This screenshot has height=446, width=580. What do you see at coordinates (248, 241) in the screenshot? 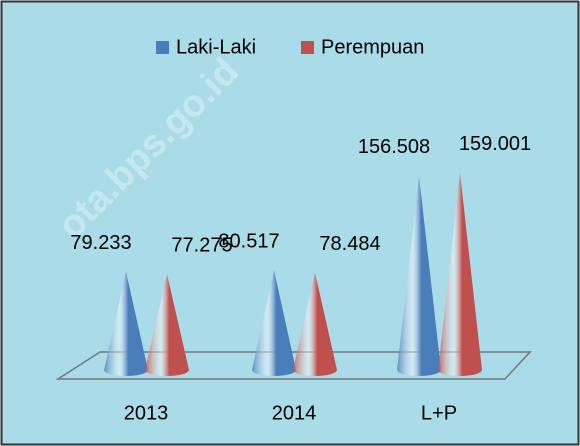
I see `data-label: 80.517` at bounding box center [248, 241].